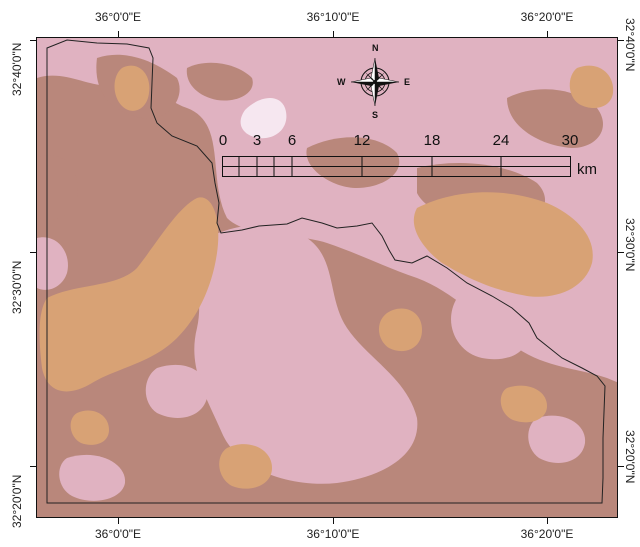 This screenshot has width=640, height=547. I want to click on axis-bottom-label-3: 36°20'0"E, so click(547, 534).